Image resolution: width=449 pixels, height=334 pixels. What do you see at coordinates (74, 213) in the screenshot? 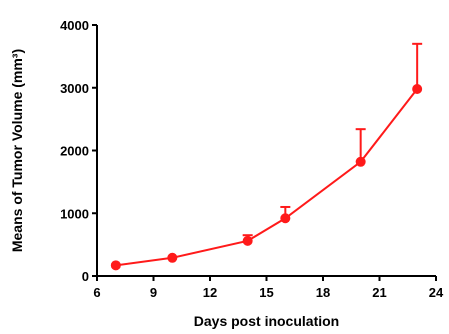
I see `y-tick-label: 1000` at bounding box center [74, 213].